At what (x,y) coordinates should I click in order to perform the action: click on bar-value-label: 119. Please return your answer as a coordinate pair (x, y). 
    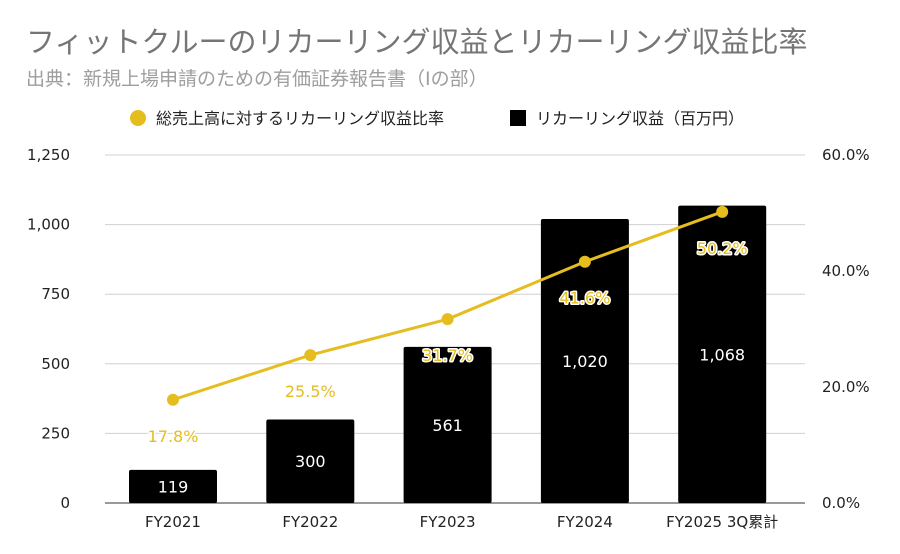
    Looking at the image, I should click on (173, 486).